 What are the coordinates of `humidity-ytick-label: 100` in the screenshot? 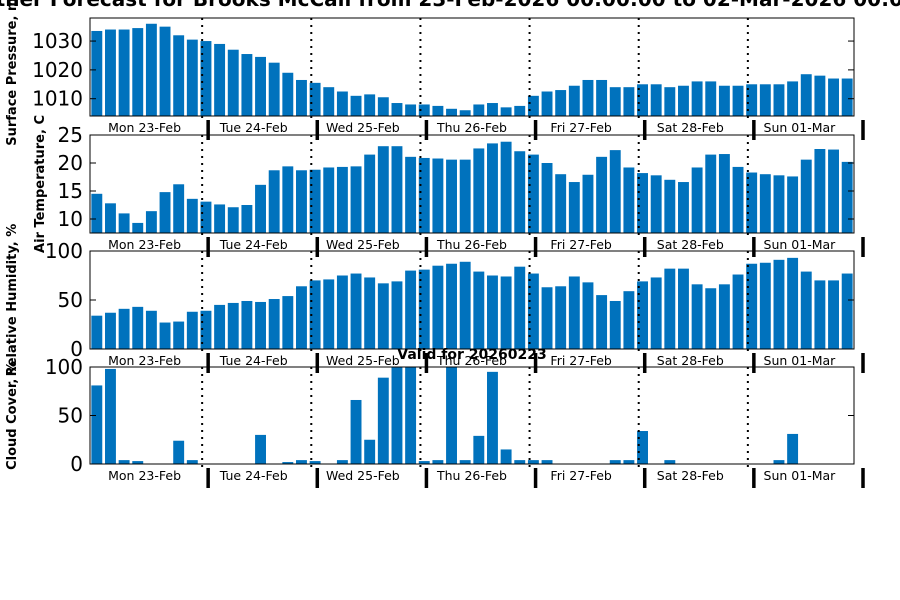 It's located at (64, 251).